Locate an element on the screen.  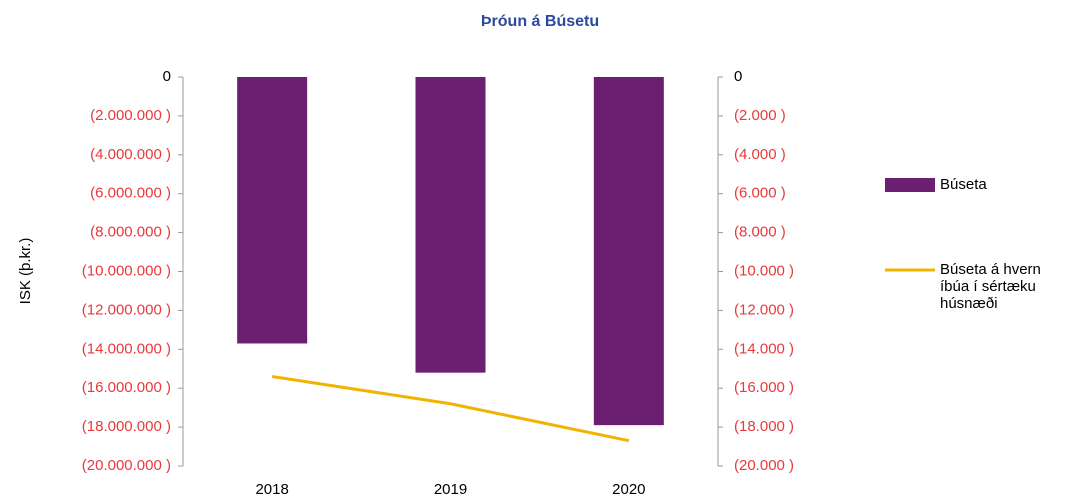
y2-tick-label: (10.000 ) is located at coordinates (764, 270).